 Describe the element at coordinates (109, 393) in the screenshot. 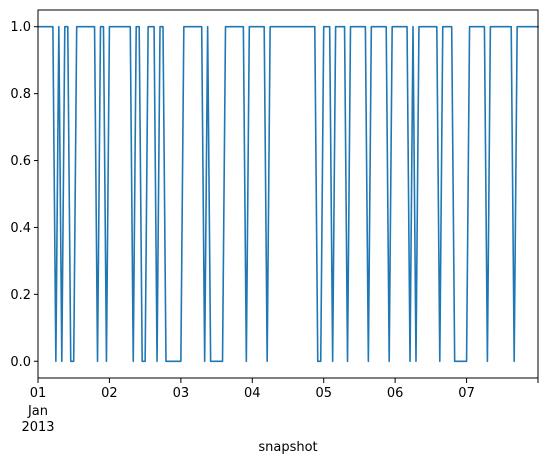

I see `x-tick-label: 02` at that location.